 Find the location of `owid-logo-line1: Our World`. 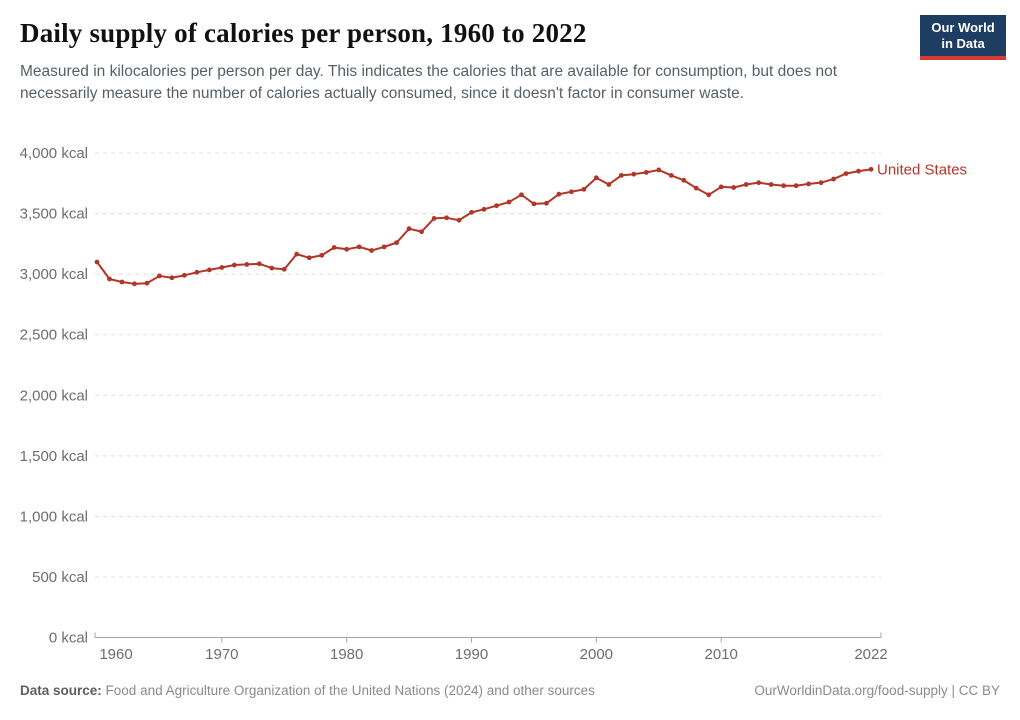

owid-logo-line1: Our World is located at coordinates (963, 27).